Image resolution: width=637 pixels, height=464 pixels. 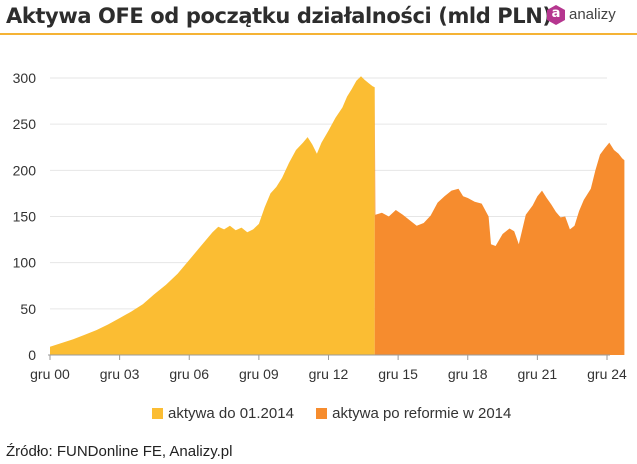 What do you see at coordinates (538, 374) in the screenshot?
I see `x-tick-label-2021: gru 21` at bounding box center [538, 374].